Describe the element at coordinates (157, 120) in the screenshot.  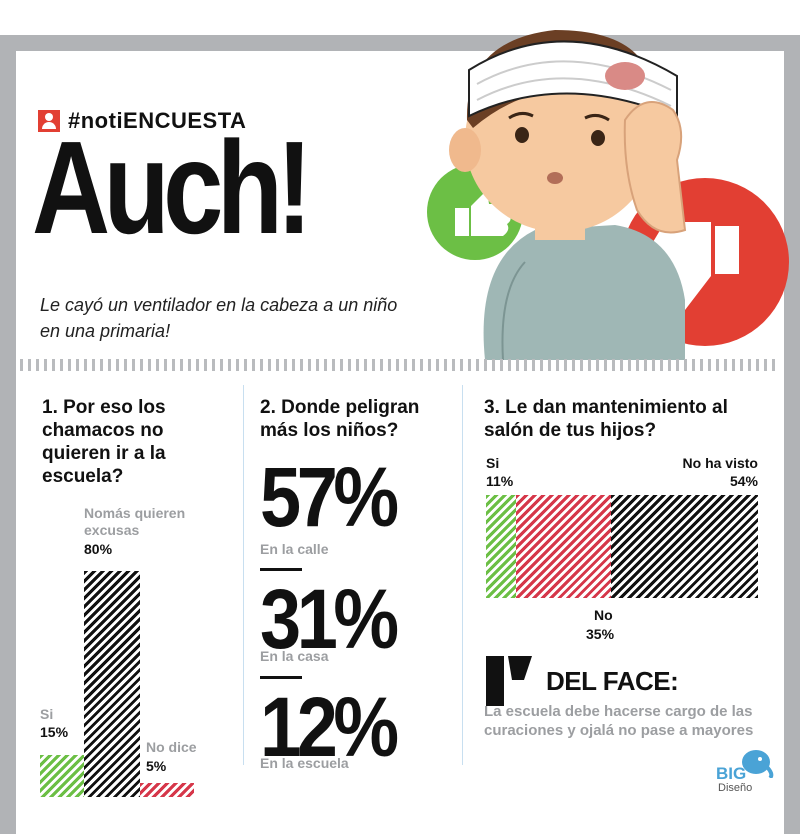
I see `hashtag-text: #notiENCUESTA` at that location.